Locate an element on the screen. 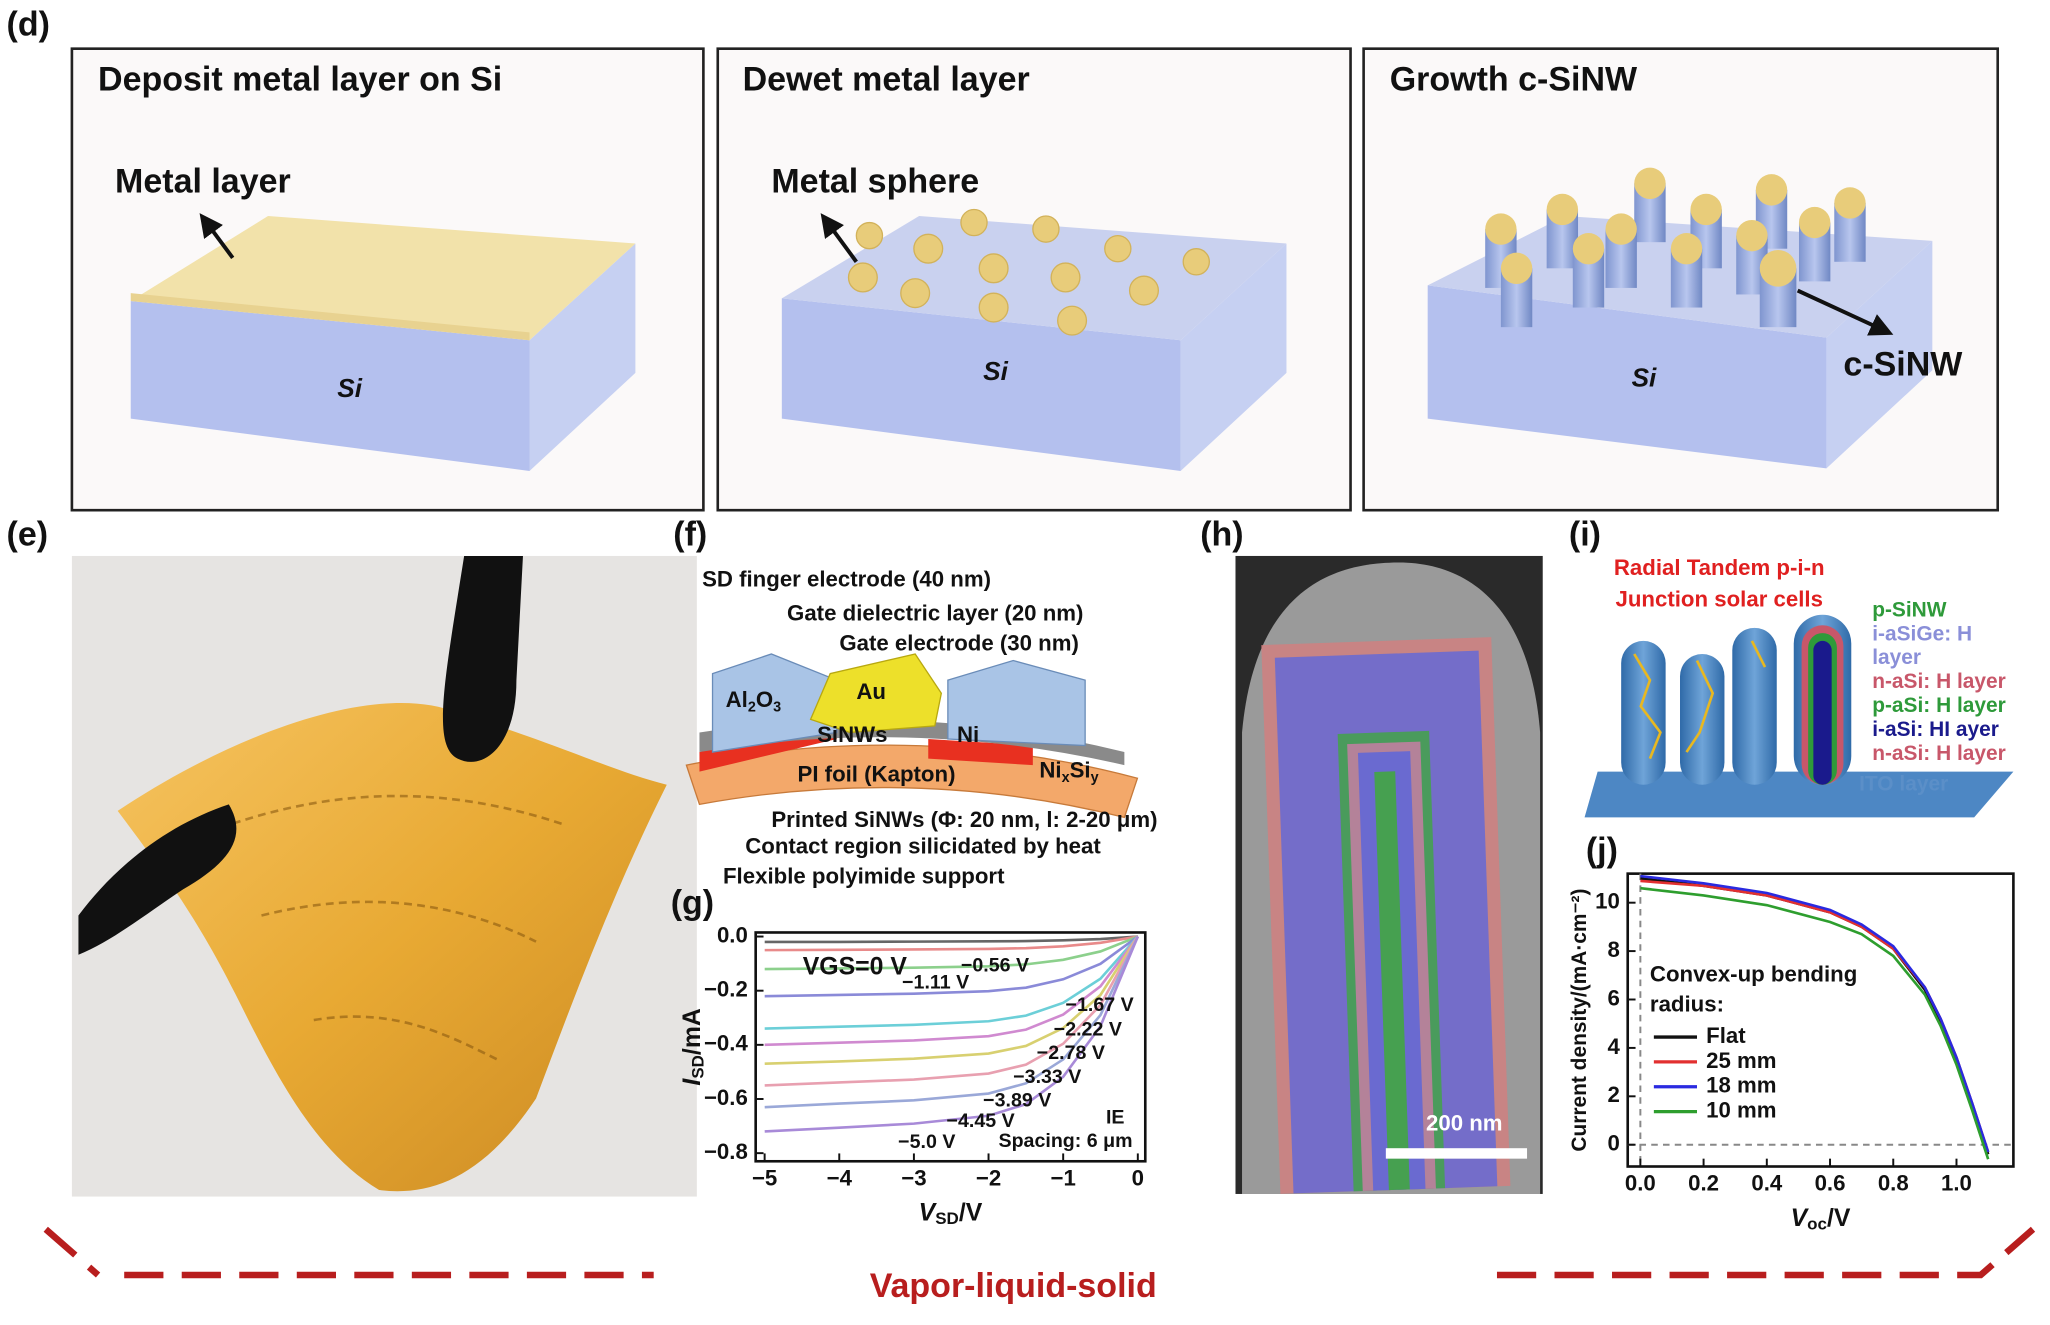  schematic-label: NixSiy is located at coordinates (1068, 772).